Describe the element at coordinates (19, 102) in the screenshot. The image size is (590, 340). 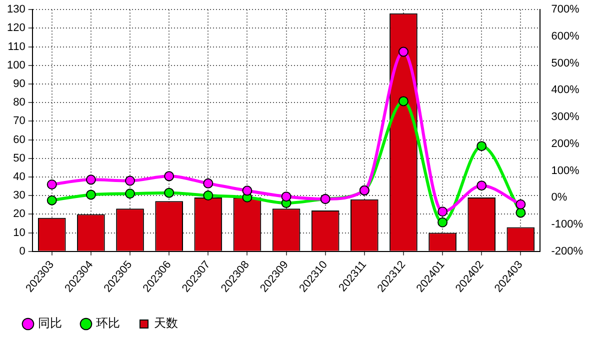
I see `y-tick-label: 80` at that location.